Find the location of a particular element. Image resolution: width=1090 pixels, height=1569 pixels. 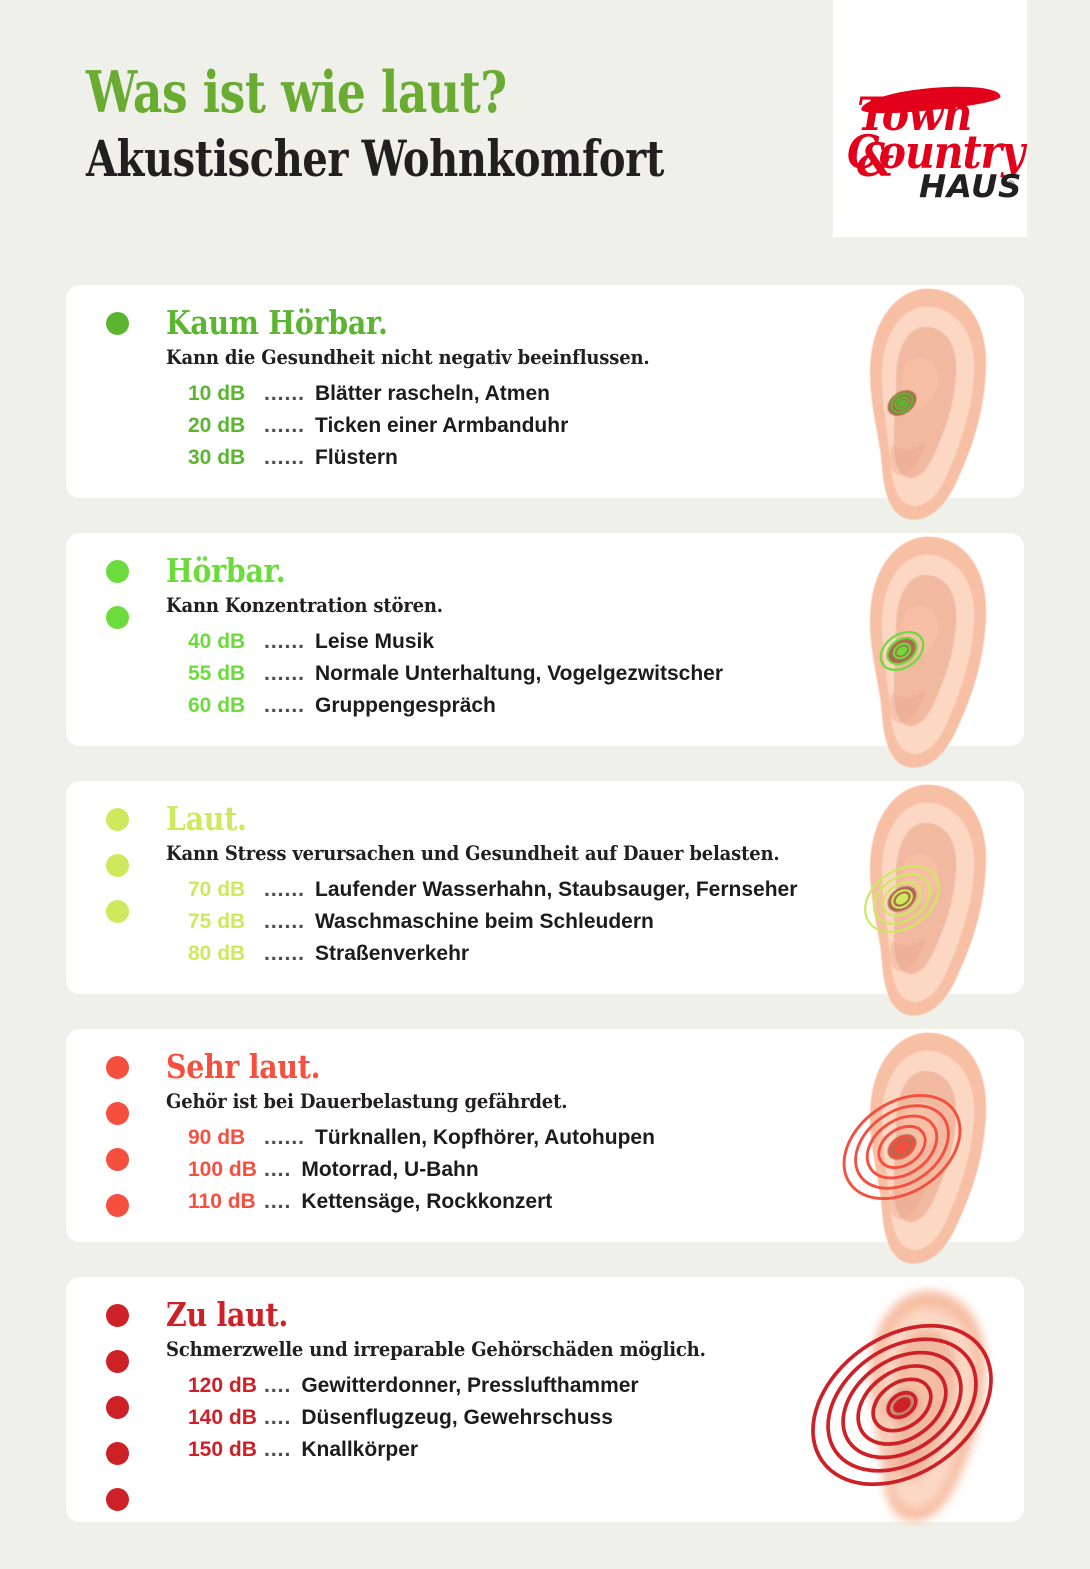

decibel-value: 150 dB is located at coordinates (222, 1449).